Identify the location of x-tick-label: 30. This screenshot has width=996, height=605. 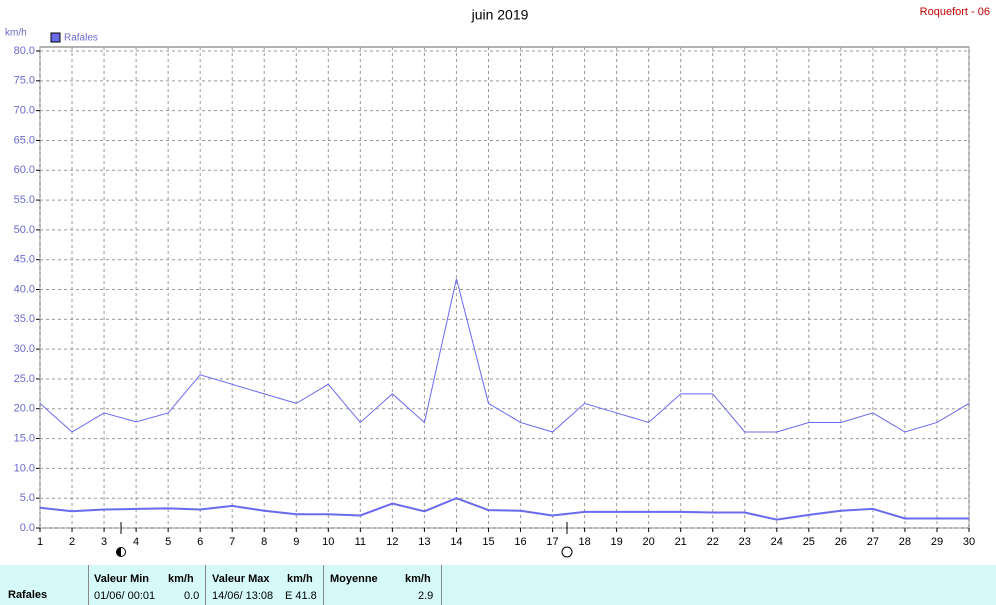
(969, 542).